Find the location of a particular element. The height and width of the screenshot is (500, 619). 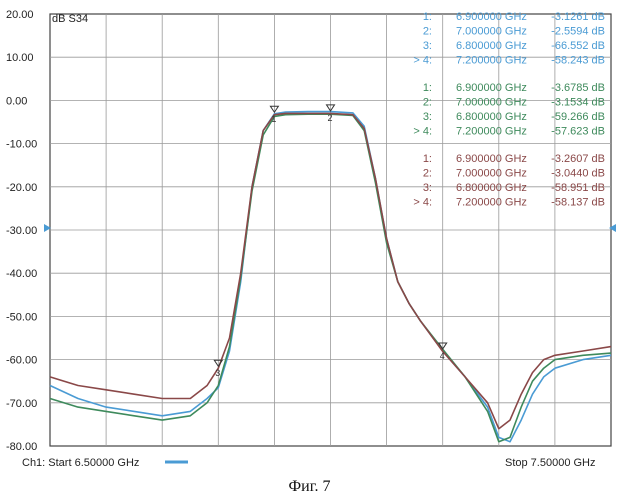

marker-table-value: -66.552 dB is located at coordinates (578, 46).